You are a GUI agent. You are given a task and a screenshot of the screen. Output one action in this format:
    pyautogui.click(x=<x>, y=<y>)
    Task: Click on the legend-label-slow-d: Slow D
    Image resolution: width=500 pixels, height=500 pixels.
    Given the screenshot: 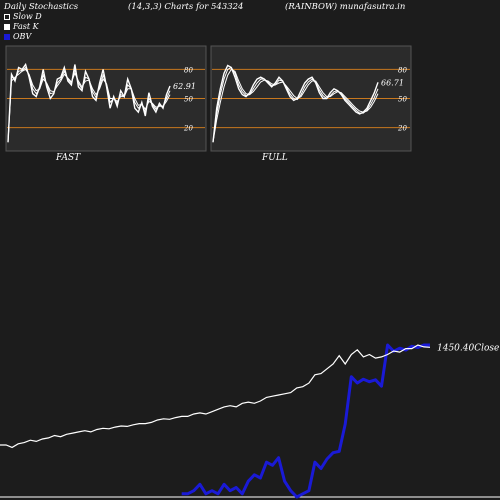 What is the action you would take?
    pyautogui.click(x=27, y=16)
    